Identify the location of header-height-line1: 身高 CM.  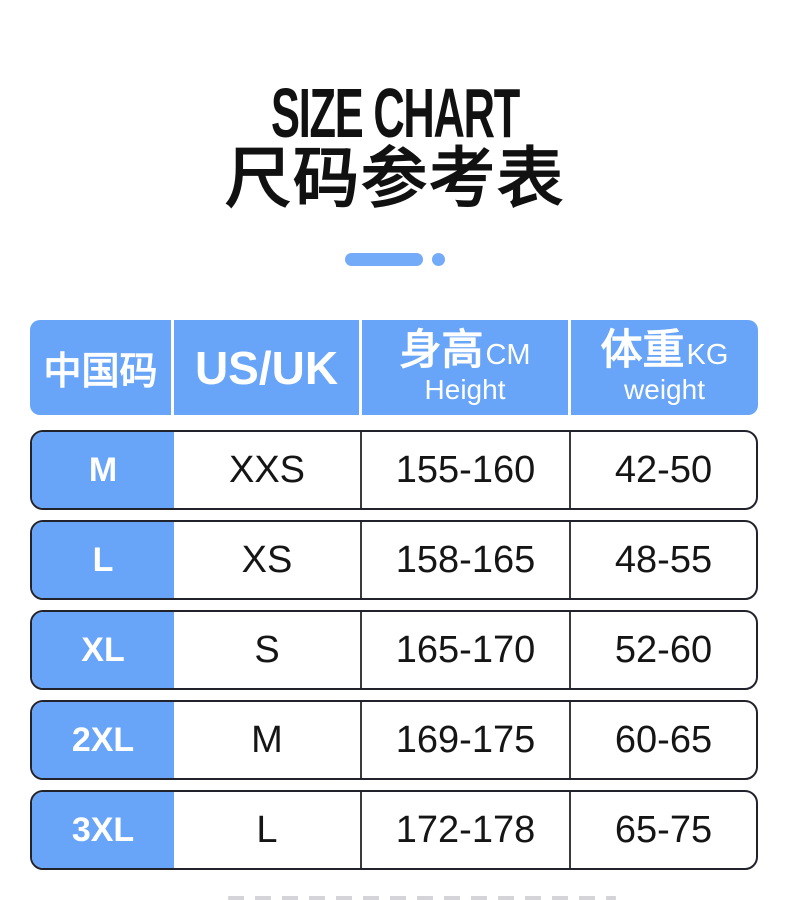
(465, 349).